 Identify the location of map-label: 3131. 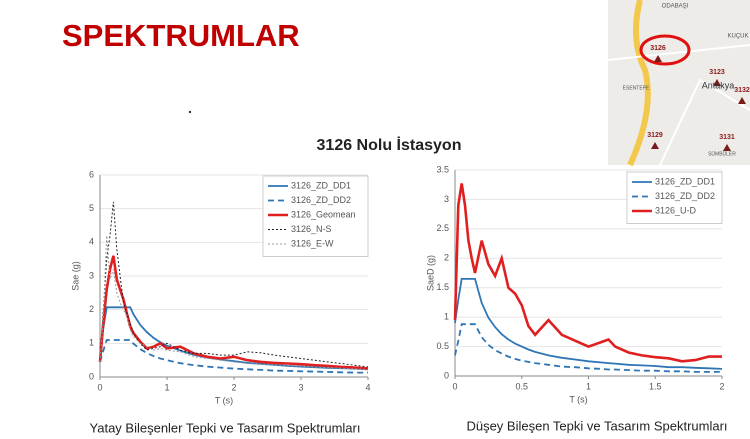
(727, 137).